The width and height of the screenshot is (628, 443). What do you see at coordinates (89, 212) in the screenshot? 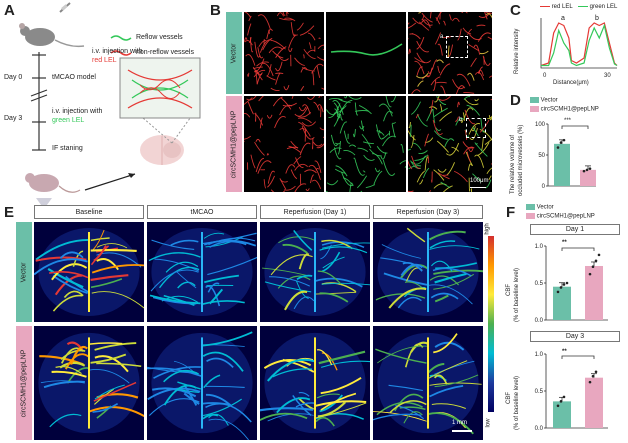
I see `col-head-baseline: Baseline` at bounding box center [89, 212].